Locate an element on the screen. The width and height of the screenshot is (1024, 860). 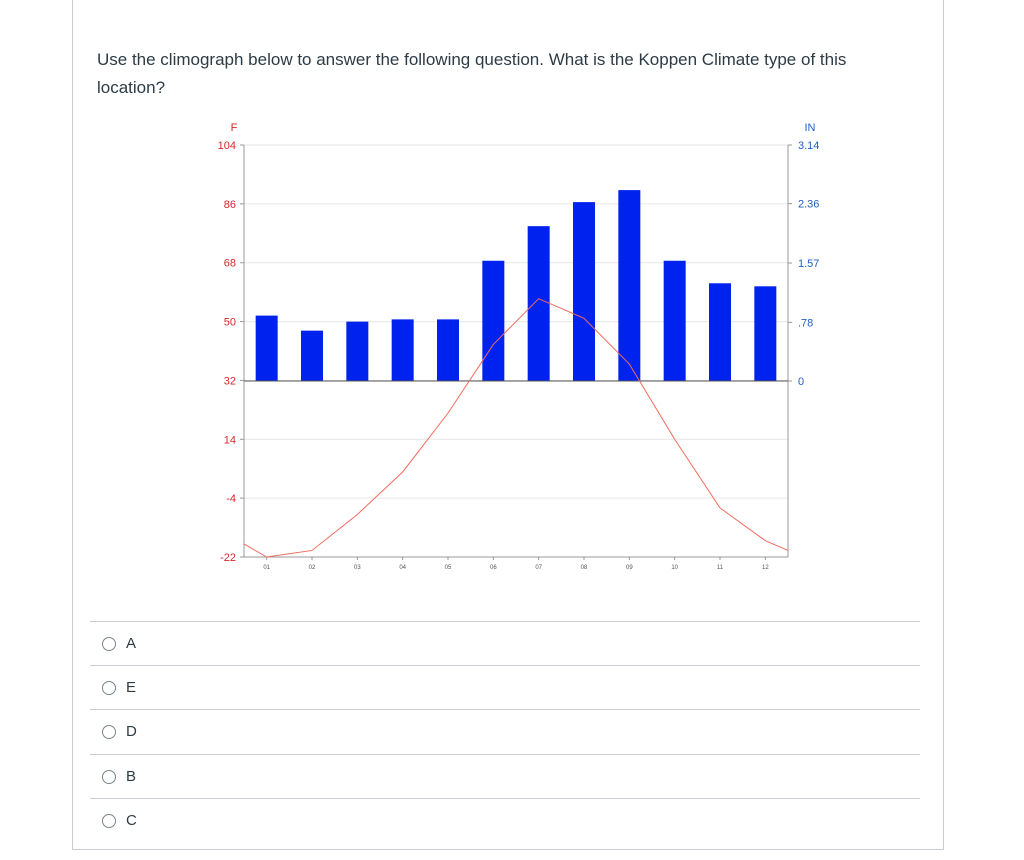
right-axis-unit: IN is located at coordinates (810, 128).